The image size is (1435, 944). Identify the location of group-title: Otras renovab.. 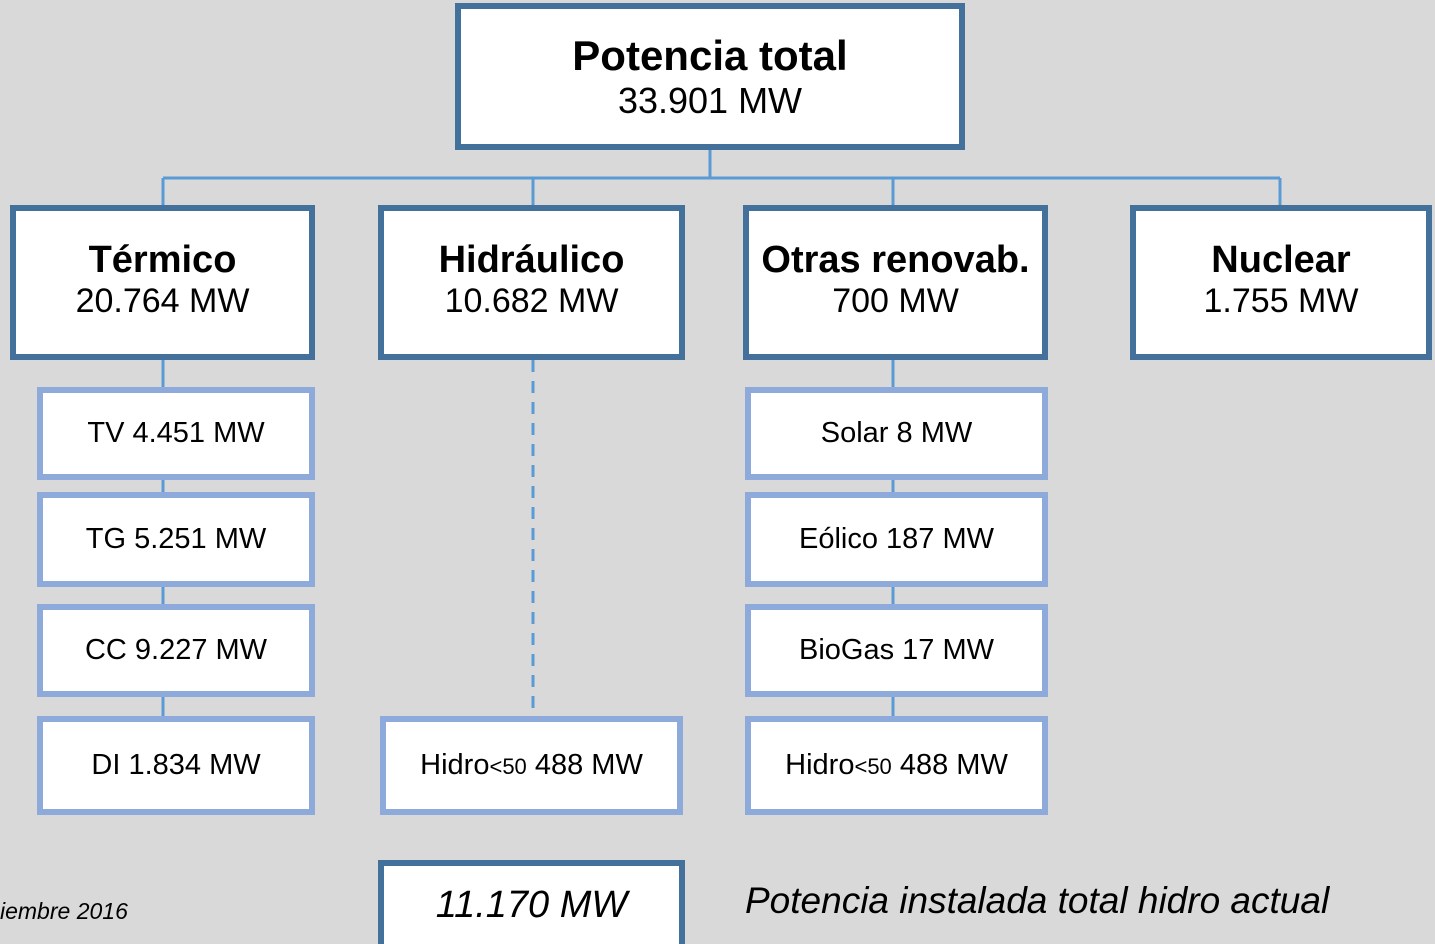
(895, 260).